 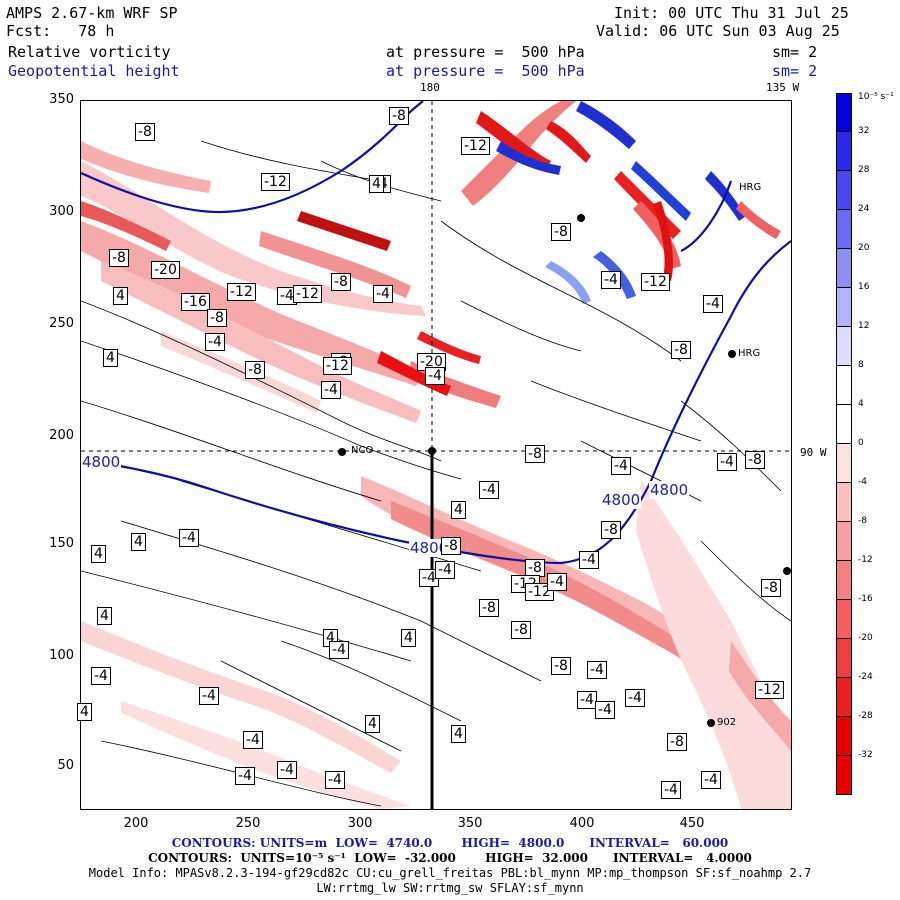 What do you see at coordinates (876, 97) in the screenshot?
I see `colorbar-unit: 10⁻⁵ s⁻¹` at bounding box center [876, 97].